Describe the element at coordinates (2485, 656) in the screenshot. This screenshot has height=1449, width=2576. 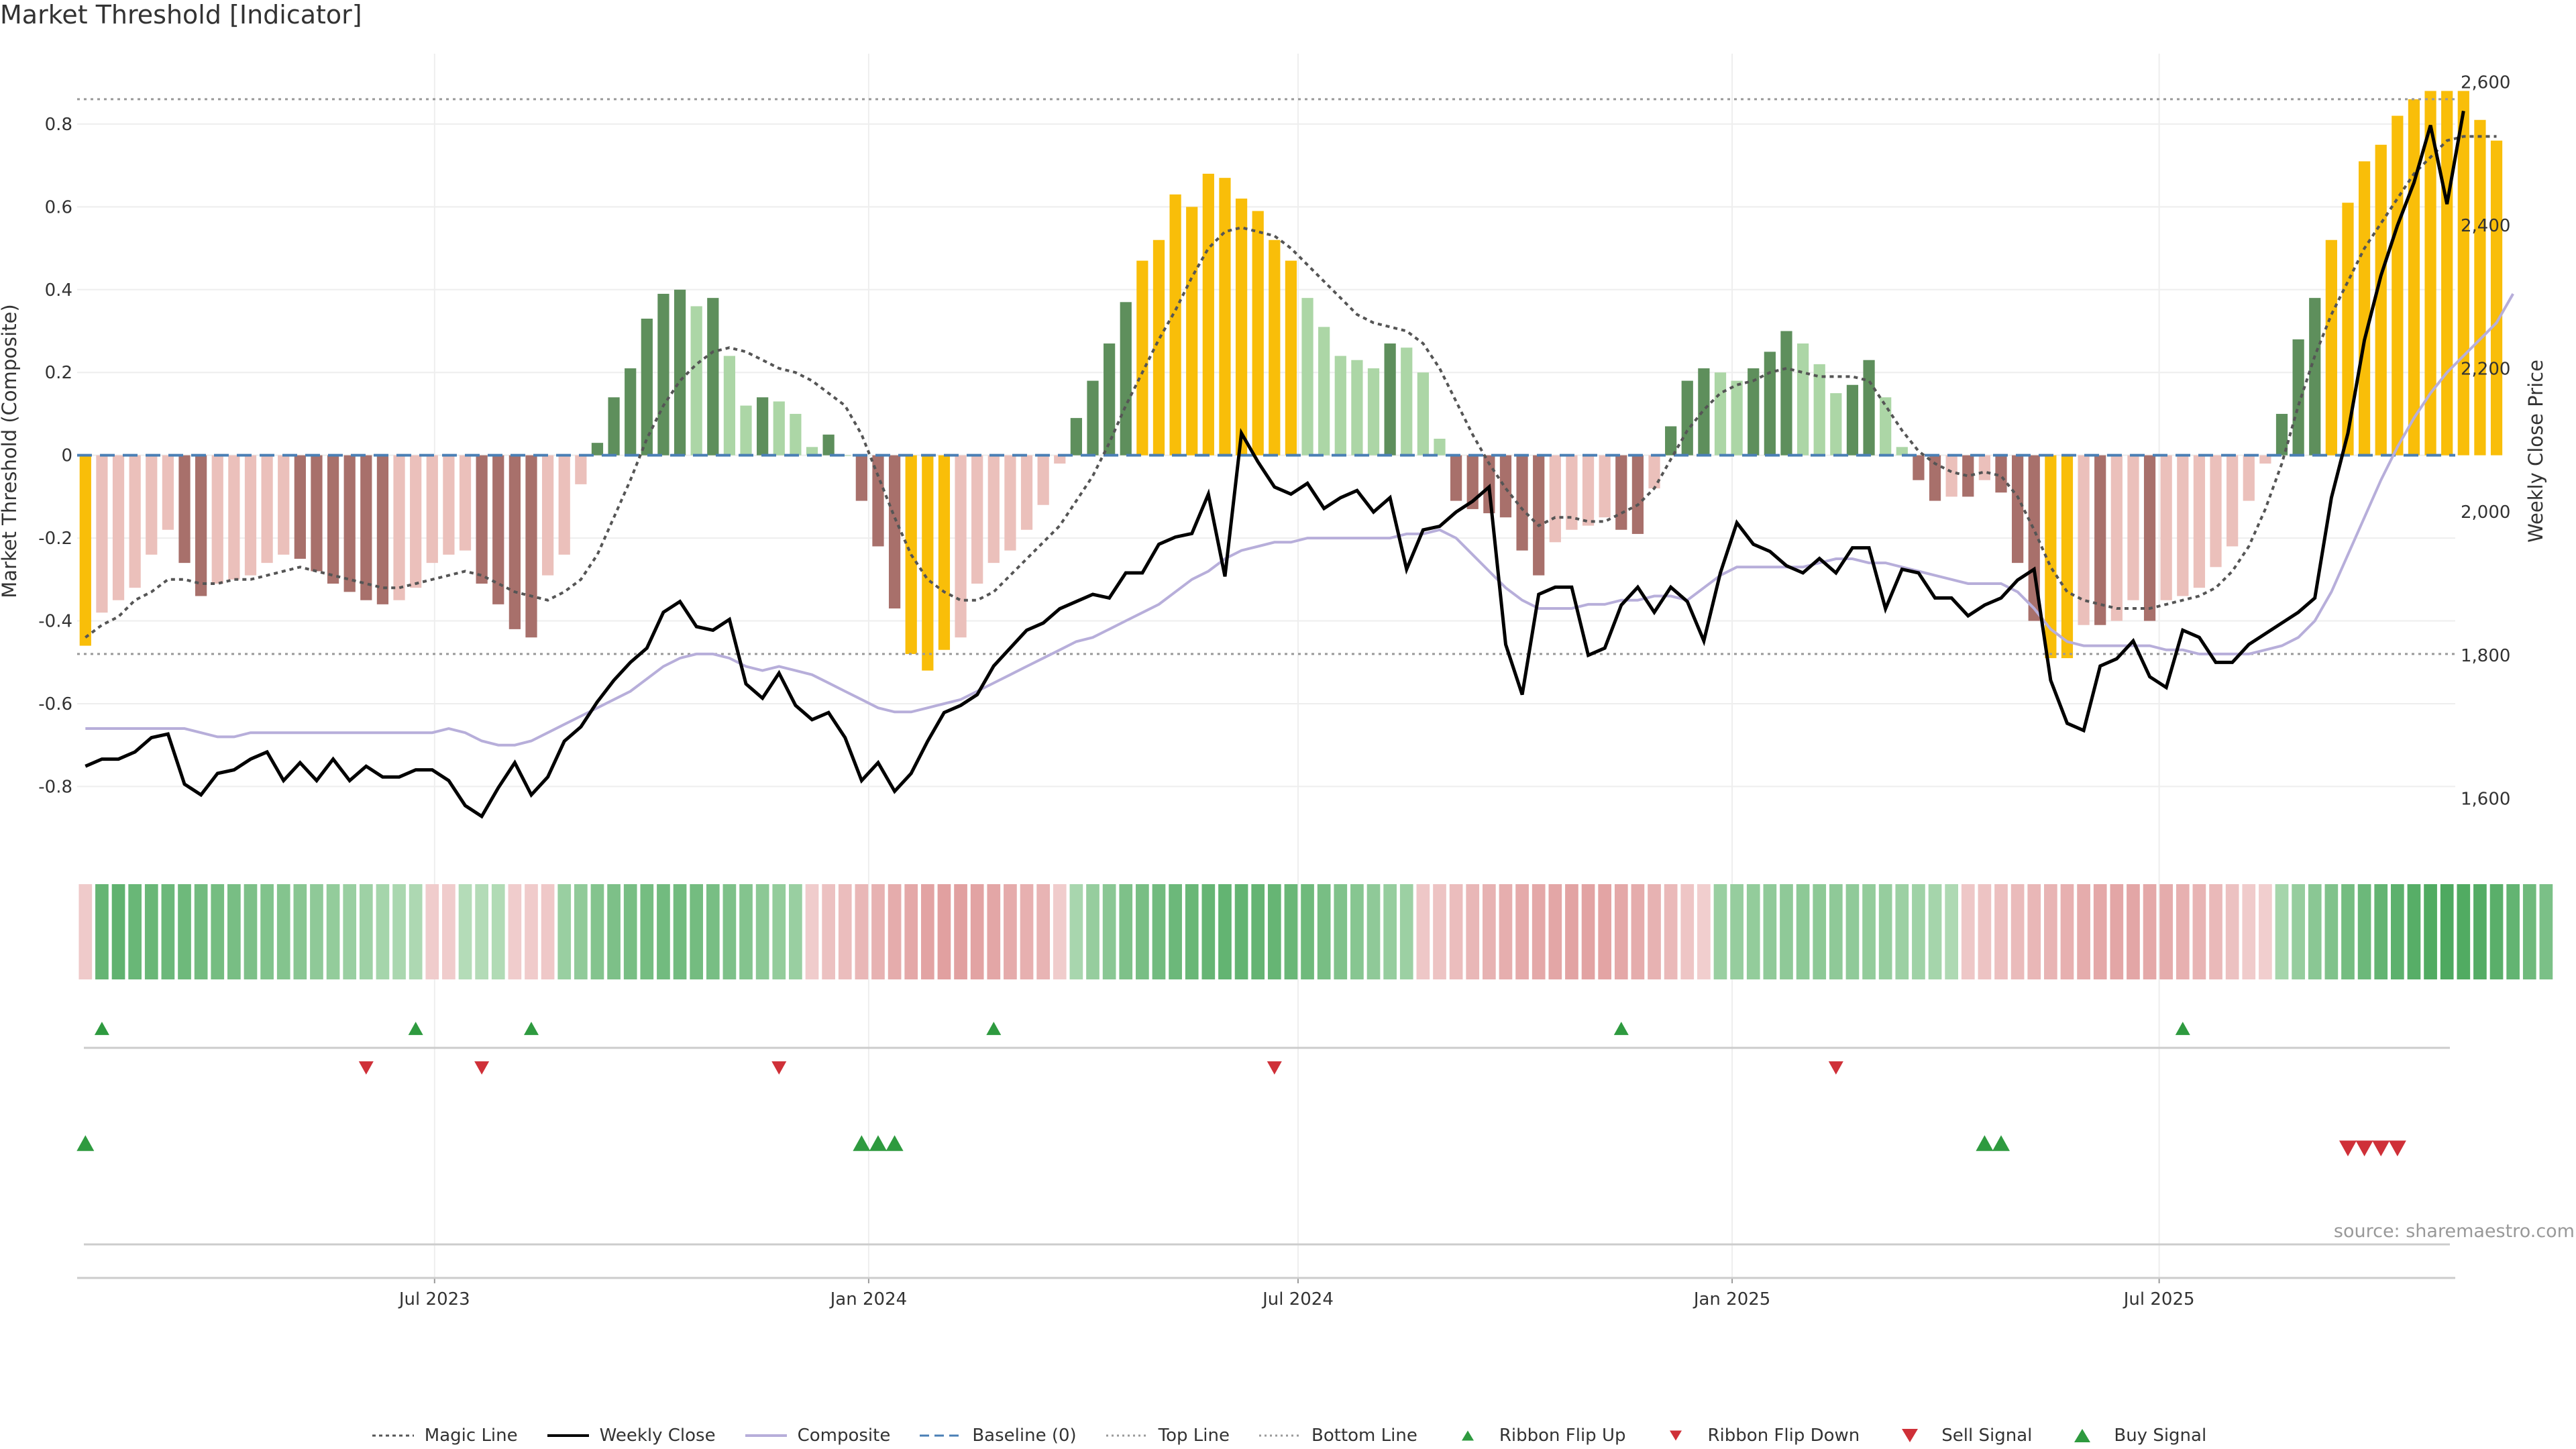
I see `right-tick-label: 1,800` at that location.